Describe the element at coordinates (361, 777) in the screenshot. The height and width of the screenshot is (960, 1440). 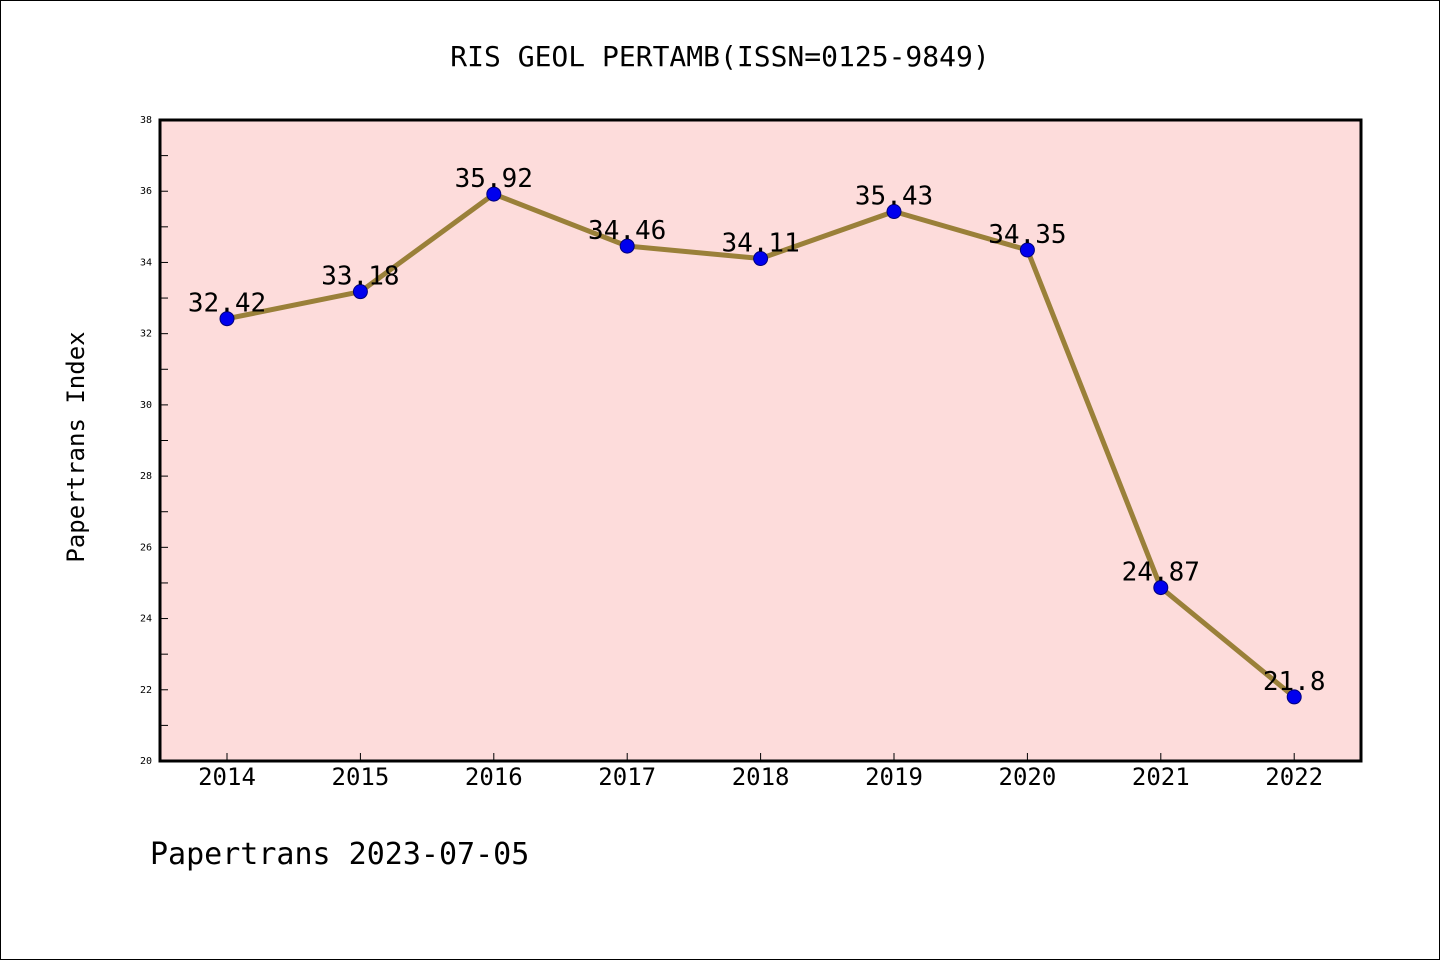
I see `x-tick-label: 2015` at that location.